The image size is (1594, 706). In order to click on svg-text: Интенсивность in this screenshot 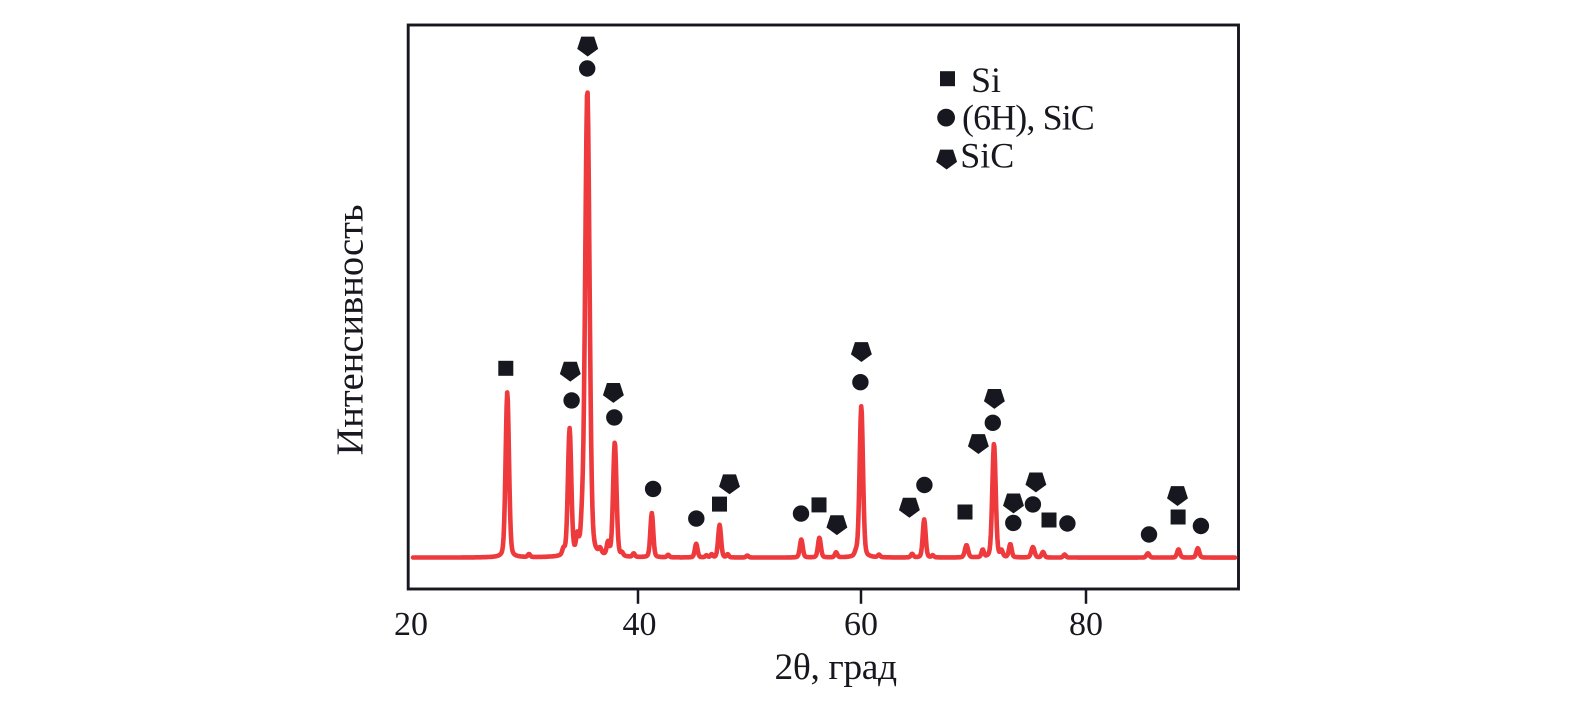, I will do `click(350, 329)`.